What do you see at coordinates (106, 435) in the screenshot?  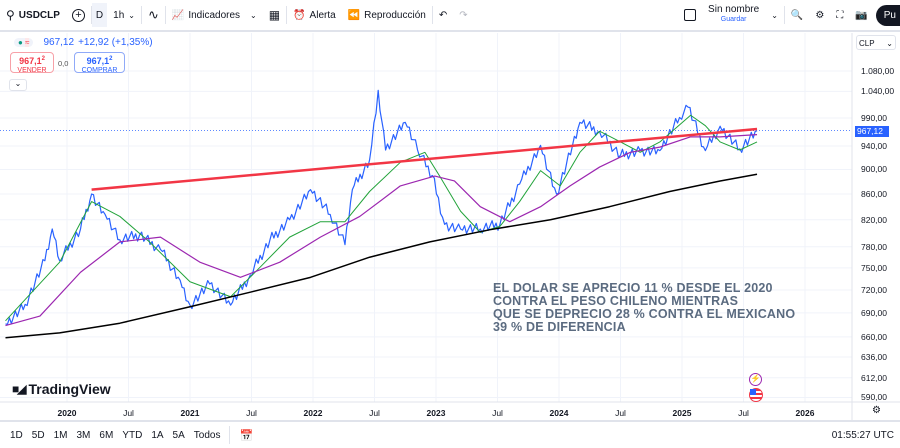 I see `range-button-6m: 6M` at bounding box center [106, 435].